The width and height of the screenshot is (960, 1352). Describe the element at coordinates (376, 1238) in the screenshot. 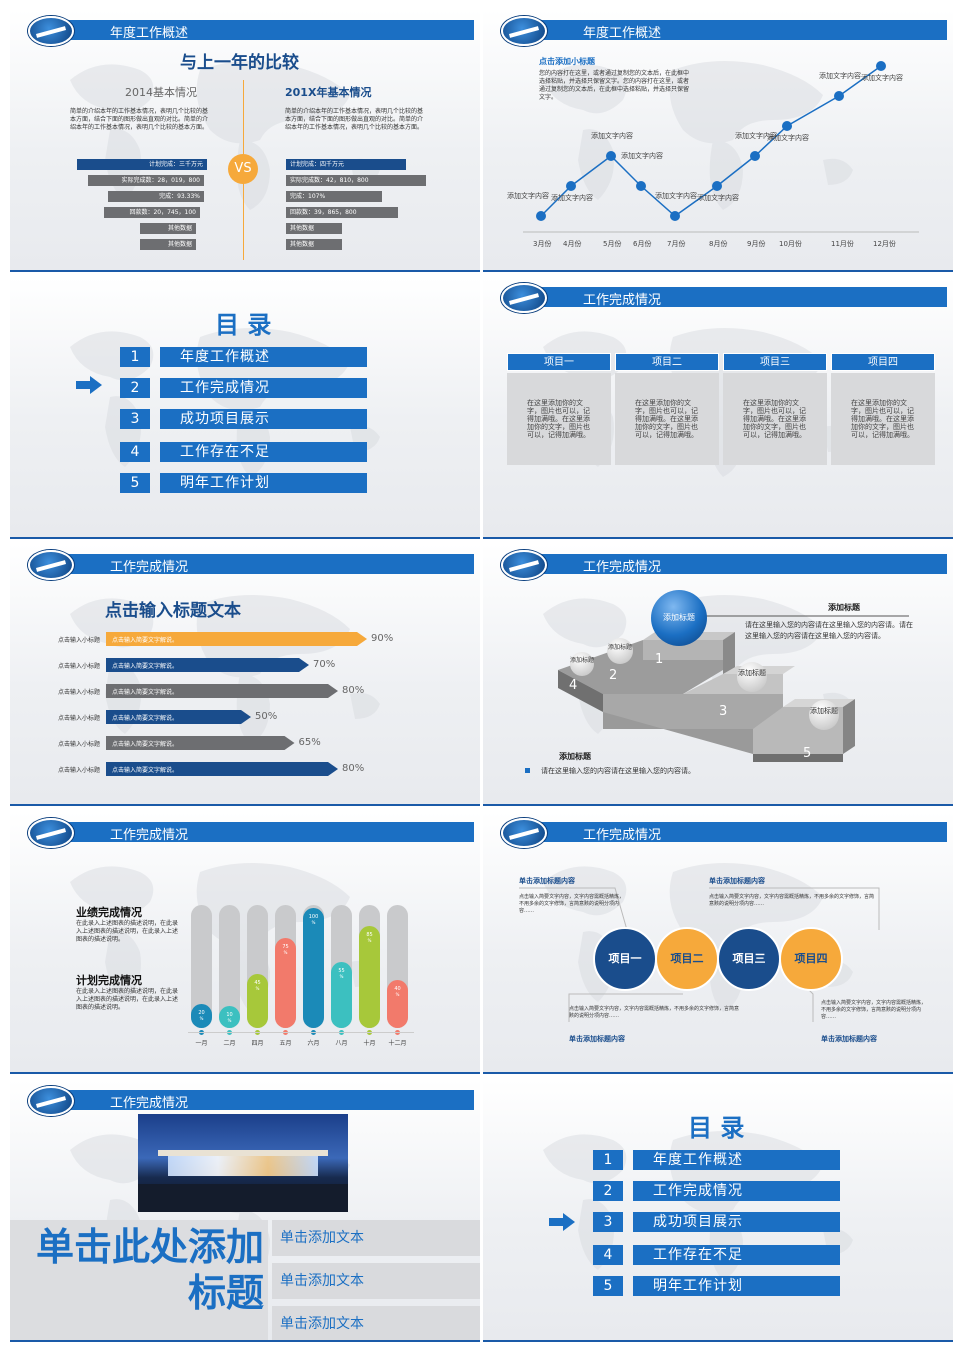

I see `text-item-1: 单击添加文本` at that location.